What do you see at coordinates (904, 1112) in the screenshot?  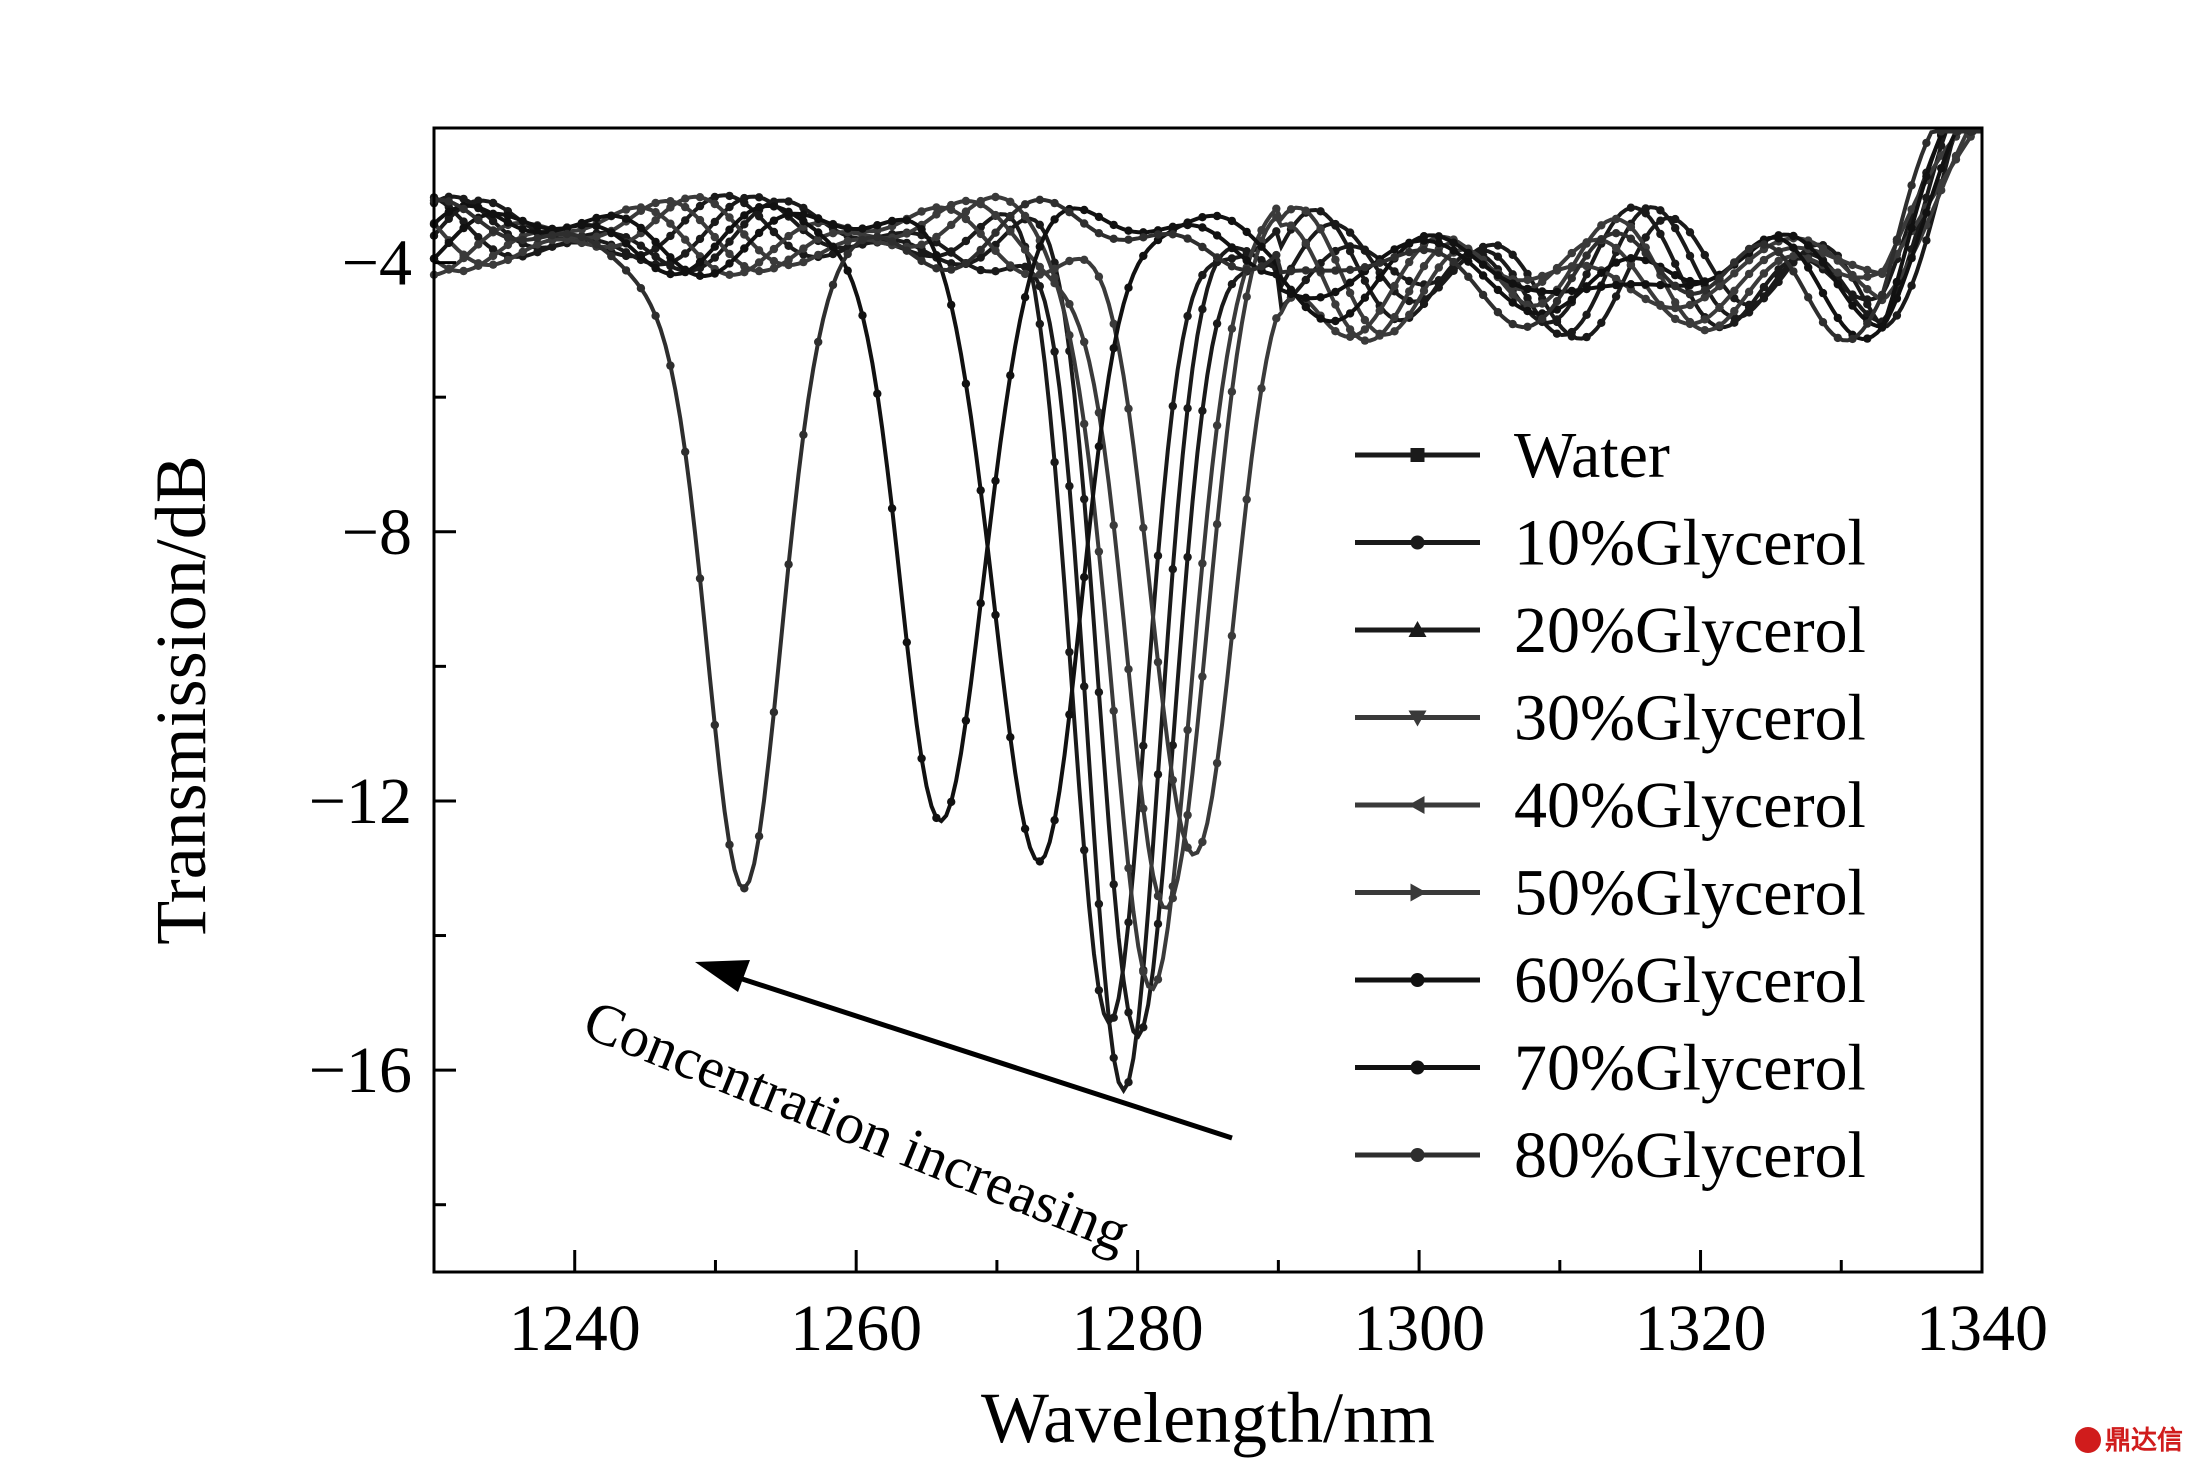 I see `annotation: Concentration increasing` at bounding box center [904, 1112].